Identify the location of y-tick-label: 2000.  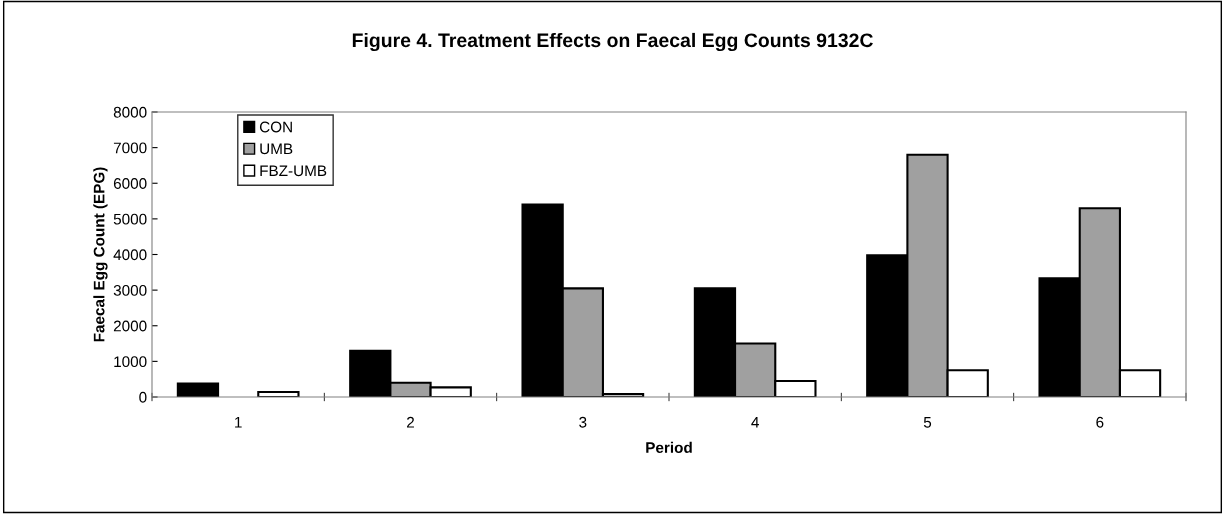
(130, 326).